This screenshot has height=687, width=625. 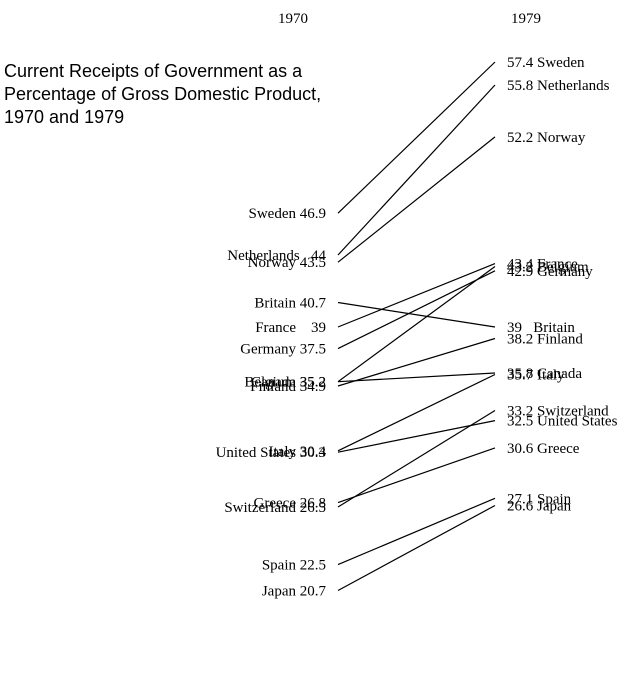 I want to click on label-1970-belgium: Belgium 35.2, so click(x=285, y=383).